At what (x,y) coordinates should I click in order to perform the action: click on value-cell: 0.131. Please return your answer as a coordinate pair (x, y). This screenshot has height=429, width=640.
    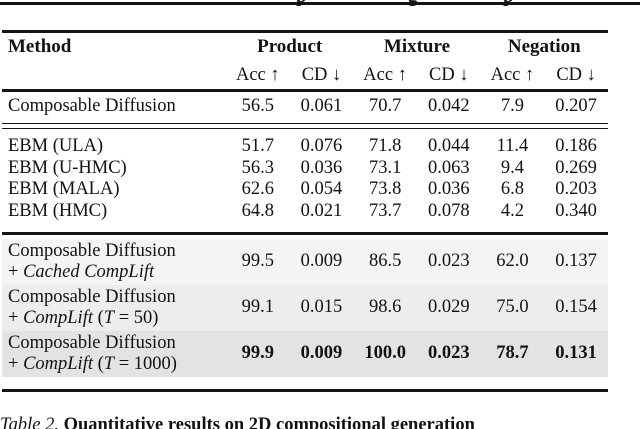
    Looking at the image, I should click on (576, 353).